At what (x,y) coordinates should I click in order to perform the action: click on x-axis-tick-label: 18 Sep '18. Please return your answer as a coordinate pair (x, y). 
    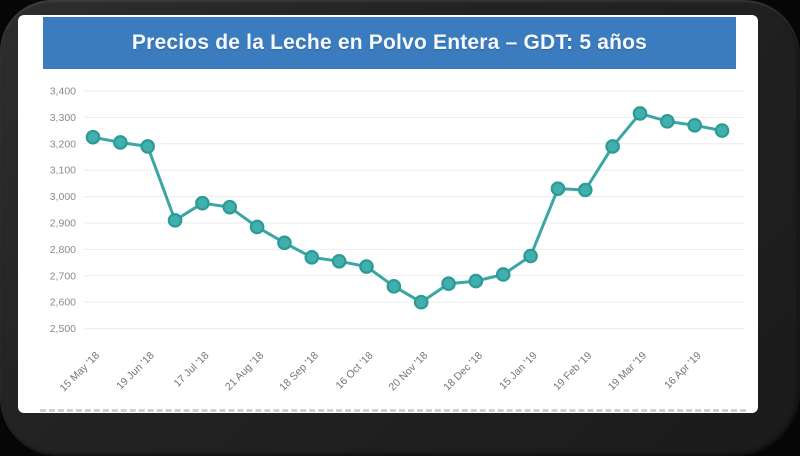
    Looking at the image, I should click on (299, 372).